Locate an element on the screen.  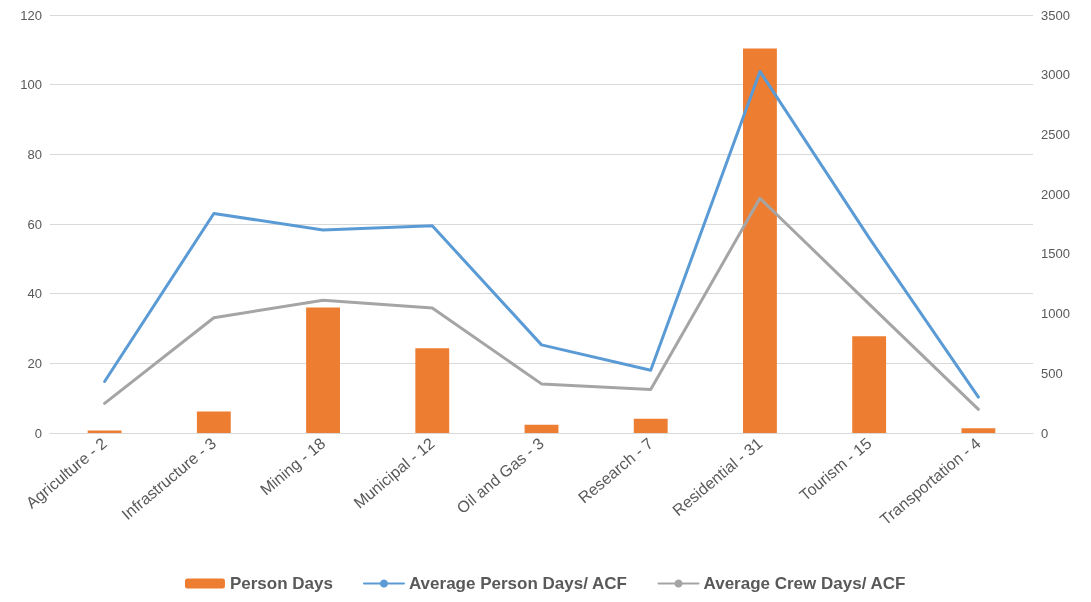
y2-tick-label: 500 is located at coordinates (1052, 373).